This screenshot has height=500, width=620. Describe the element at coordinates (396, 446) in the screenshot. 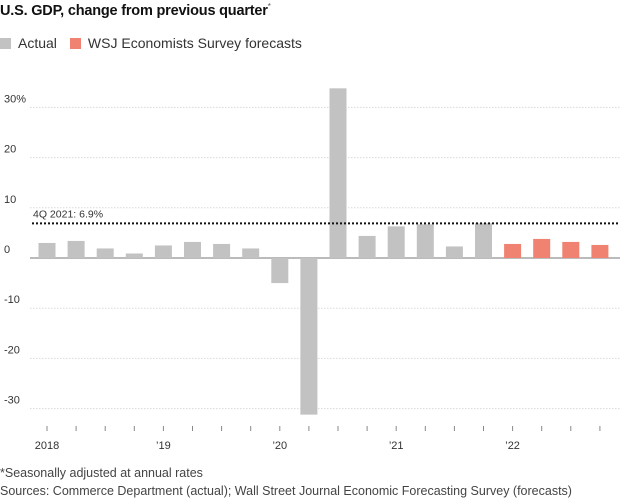

I see `x-tick-label: ’21` at that location.